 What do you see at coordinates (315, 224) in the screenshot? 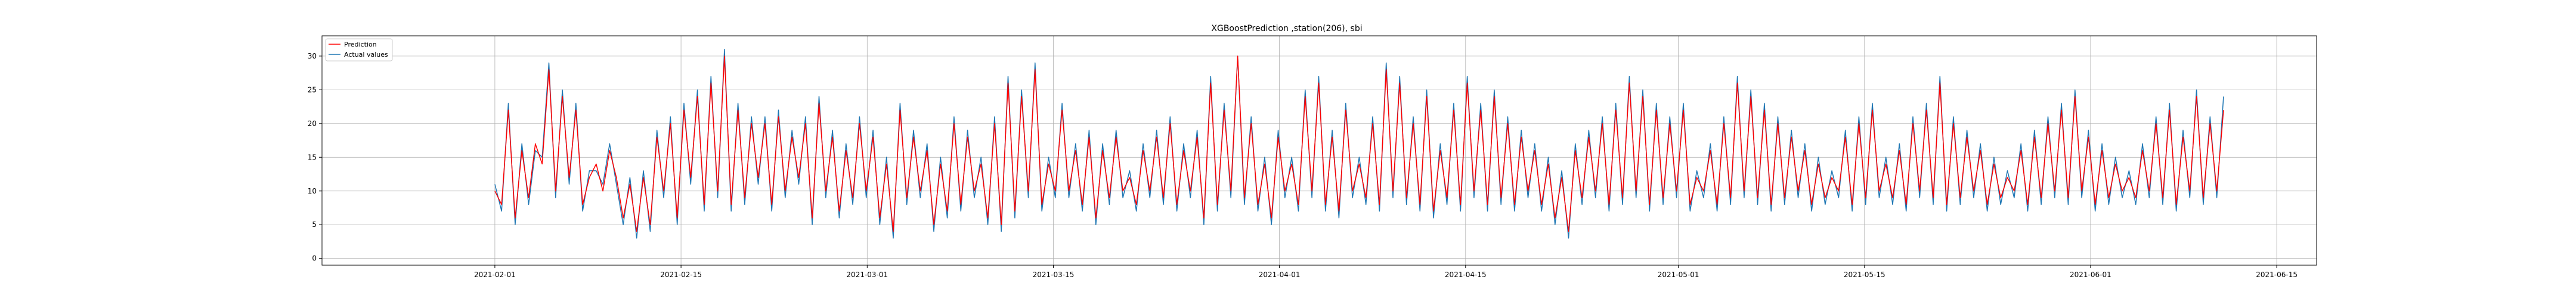
I see `y-tick-label: 5` at bounding box center [315, 224].